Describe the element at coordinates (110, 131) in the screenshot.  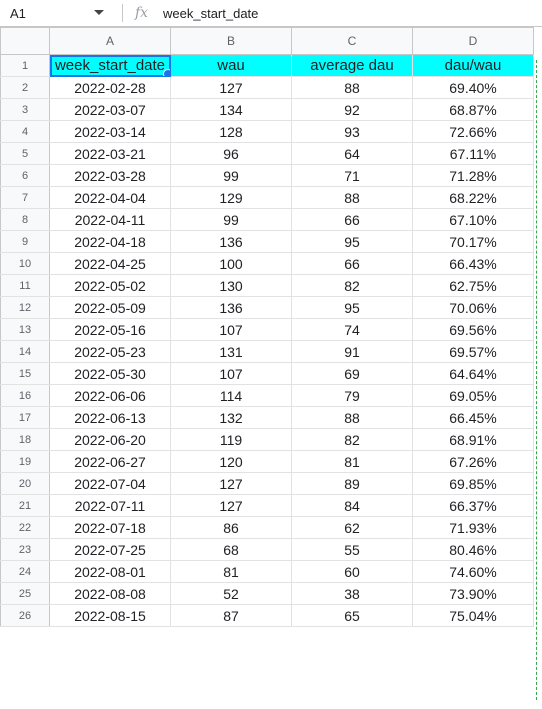
I see `table-cell: 2022-03-14` at that location.